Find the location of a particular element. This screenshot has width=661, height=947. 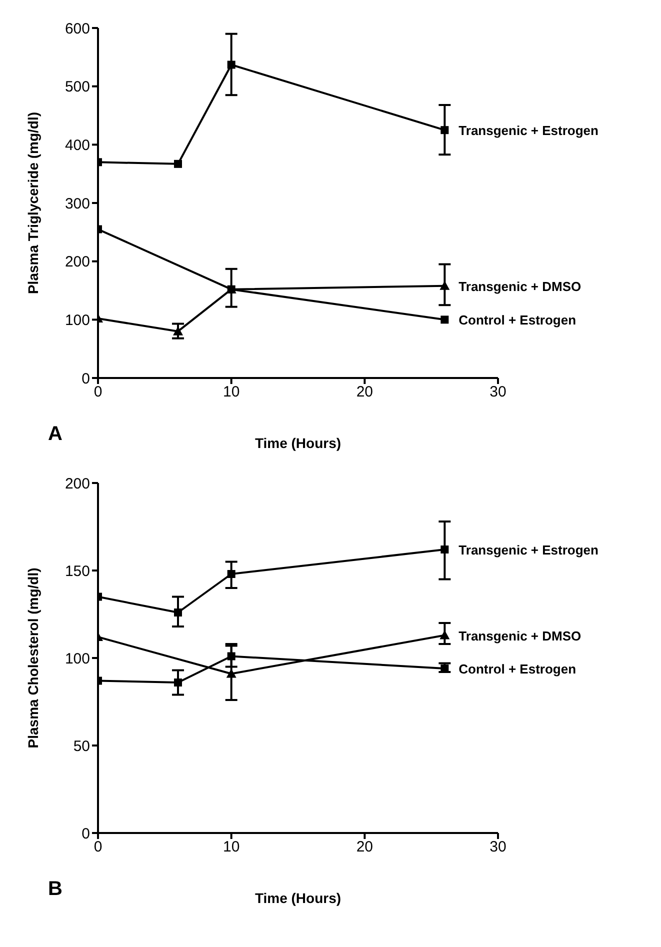

text: A is located at coordinates (55, 434).